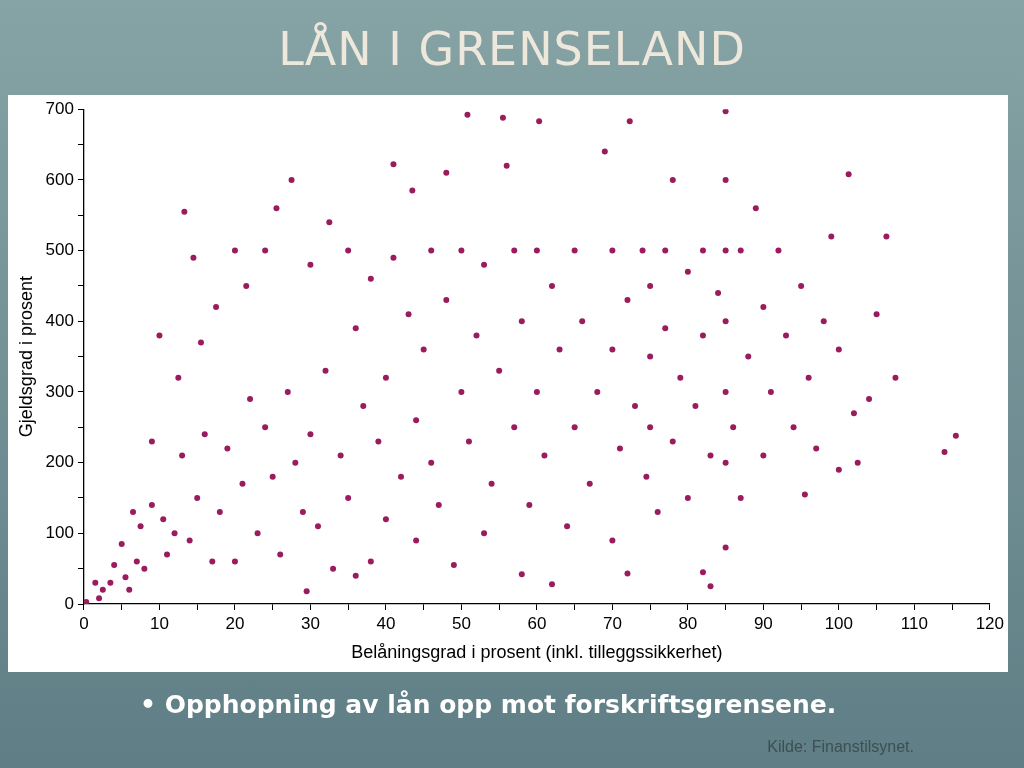 The image size is (1024, 768). Describe the element at coordinates (512, 49) in the screenshot. I see `chart-title: LÅN I GRENSELAND` at that location.